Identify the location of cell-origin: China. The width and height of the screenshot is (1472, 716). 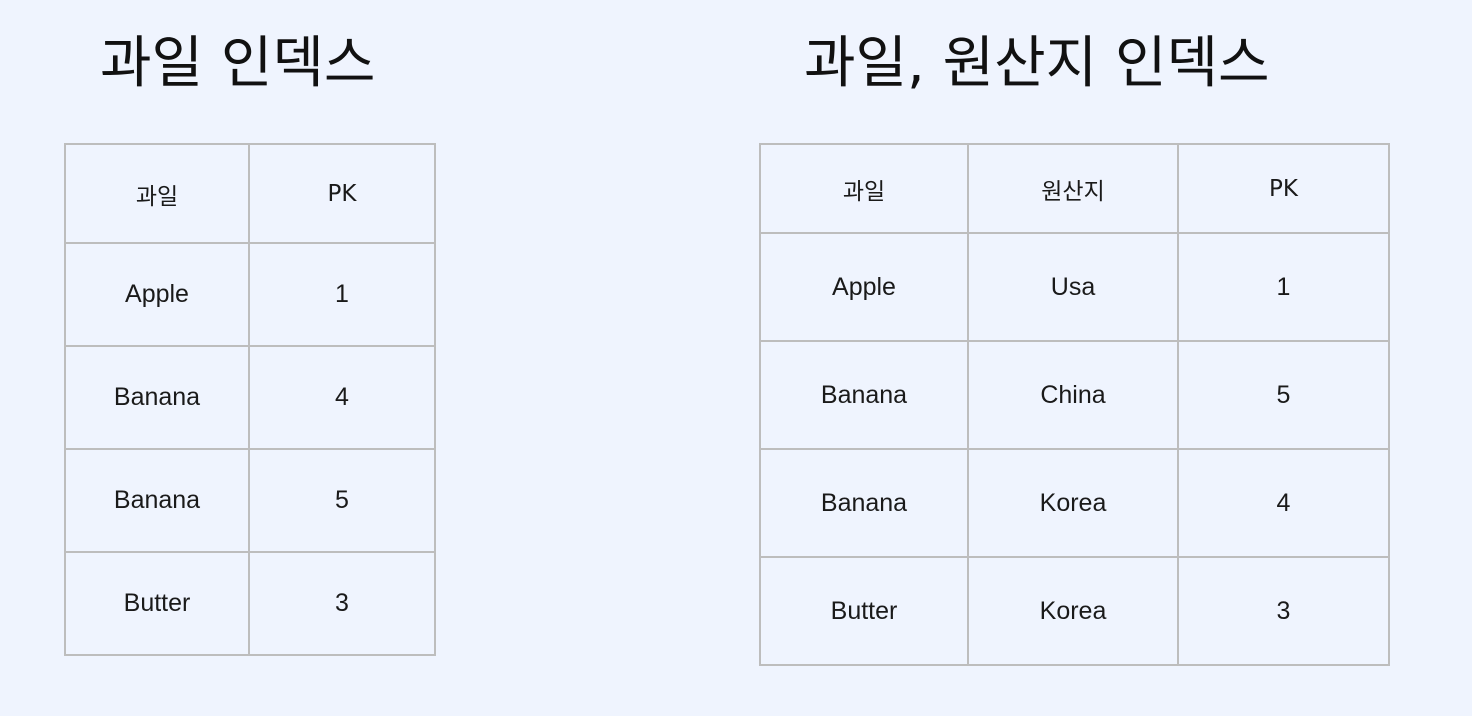
(1073, 395).